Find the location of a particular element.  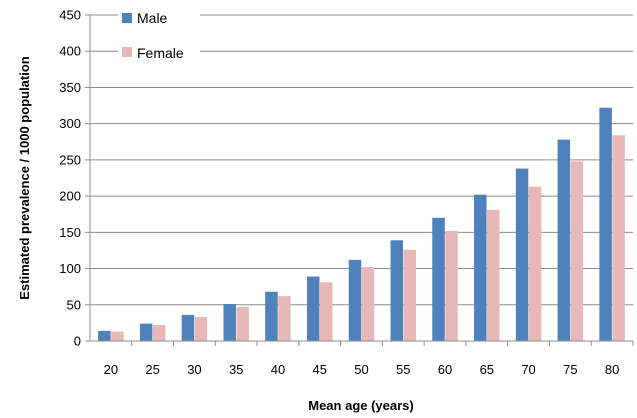

x-tick-label: 75 is located at coordinates (570, 369).